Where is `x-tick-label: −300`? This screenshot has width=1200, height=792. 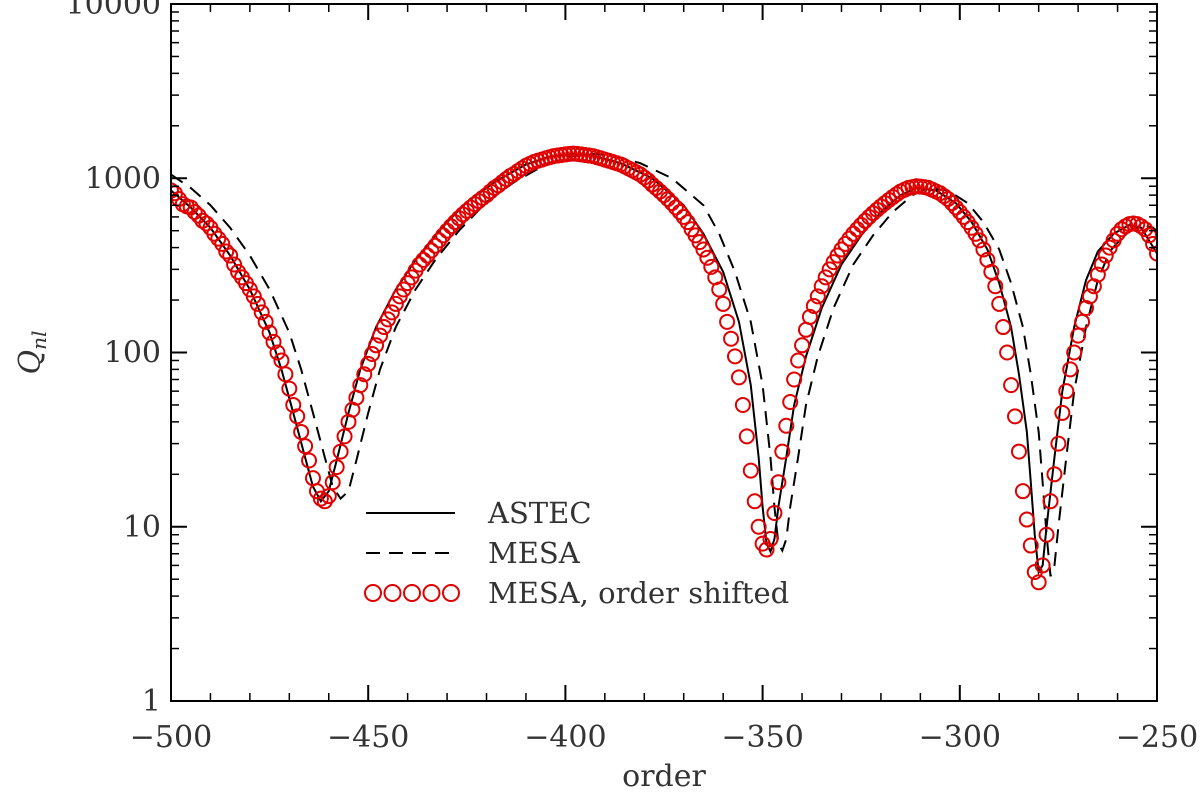 x-tick-label: −300 is located at coordinates (960, 737).